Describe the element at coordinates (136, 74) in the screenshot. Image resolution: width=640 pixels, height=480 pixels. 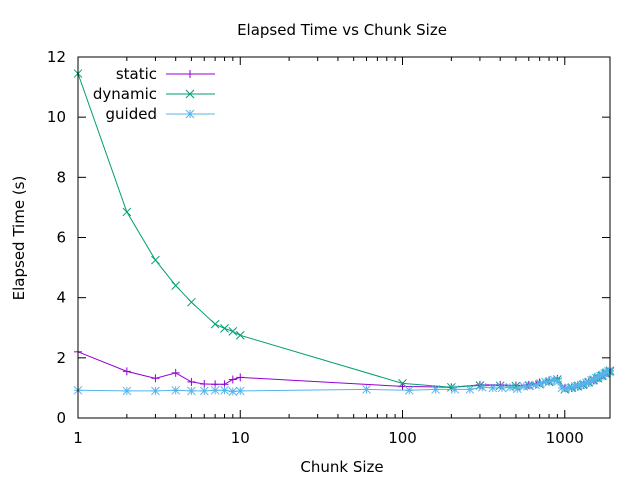
I see `legend-label: static` at that location.